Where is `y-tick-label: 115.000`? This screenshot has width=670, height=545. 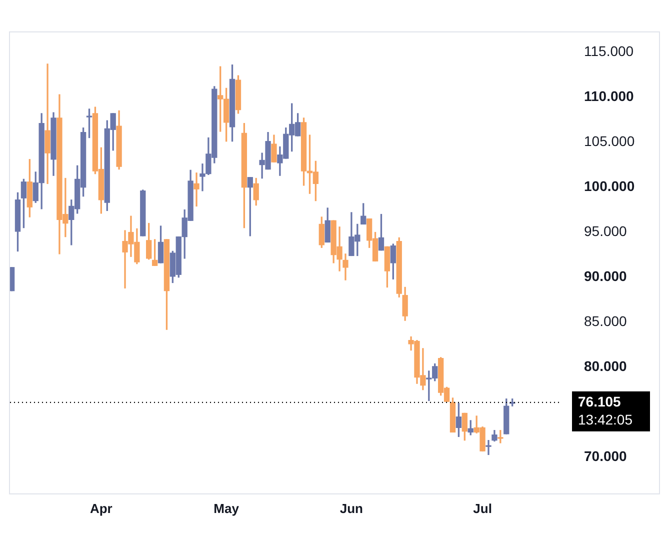
y-tick-label: 115.000 is located at coordinates (609, 51).